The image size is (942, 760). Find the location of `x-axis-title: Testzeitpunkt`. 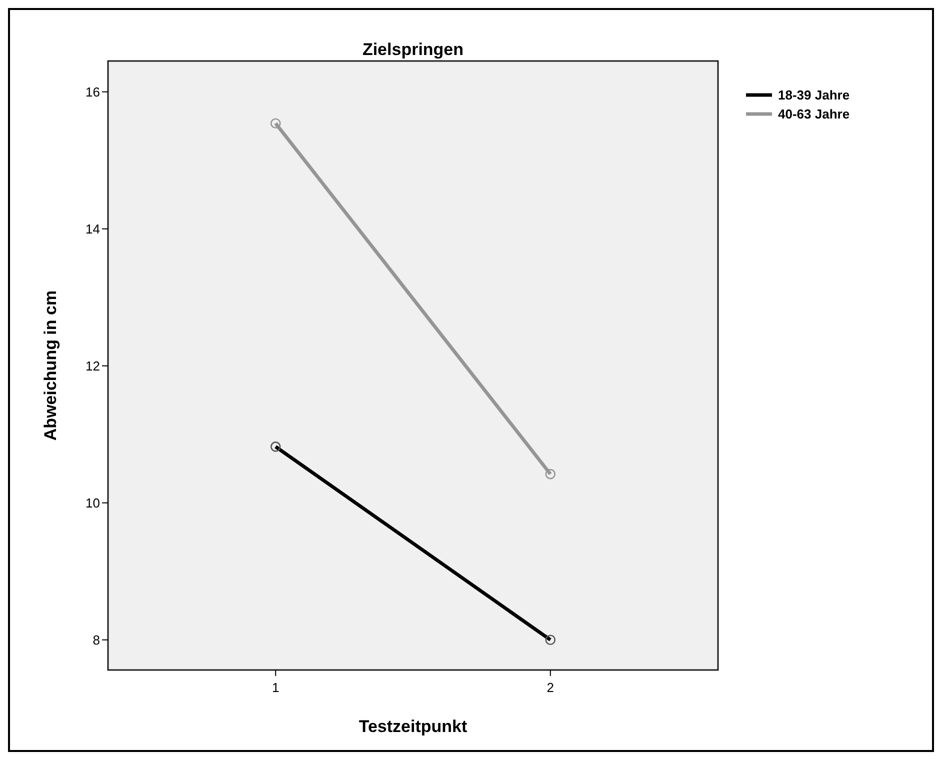

x-axis-title: Testzeitpunkt is located at coordinates (413, 726).